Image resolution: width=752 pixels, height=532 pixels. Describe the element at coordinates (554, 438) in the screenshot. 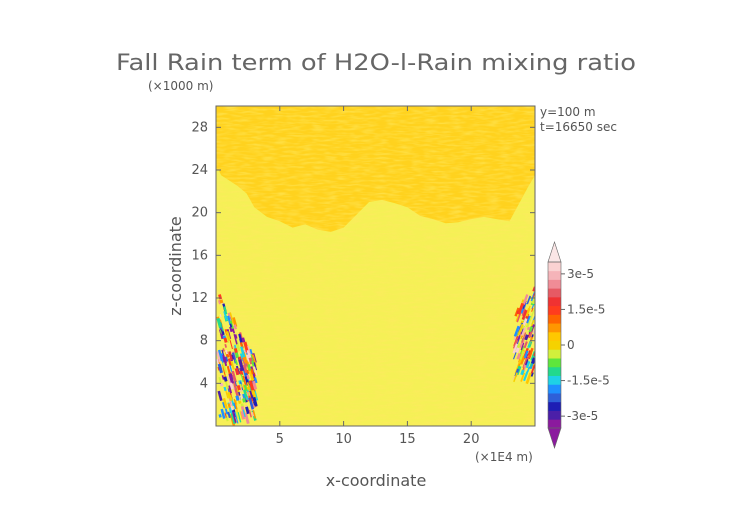

I see `colorbar-bottom-arrow` at that location.